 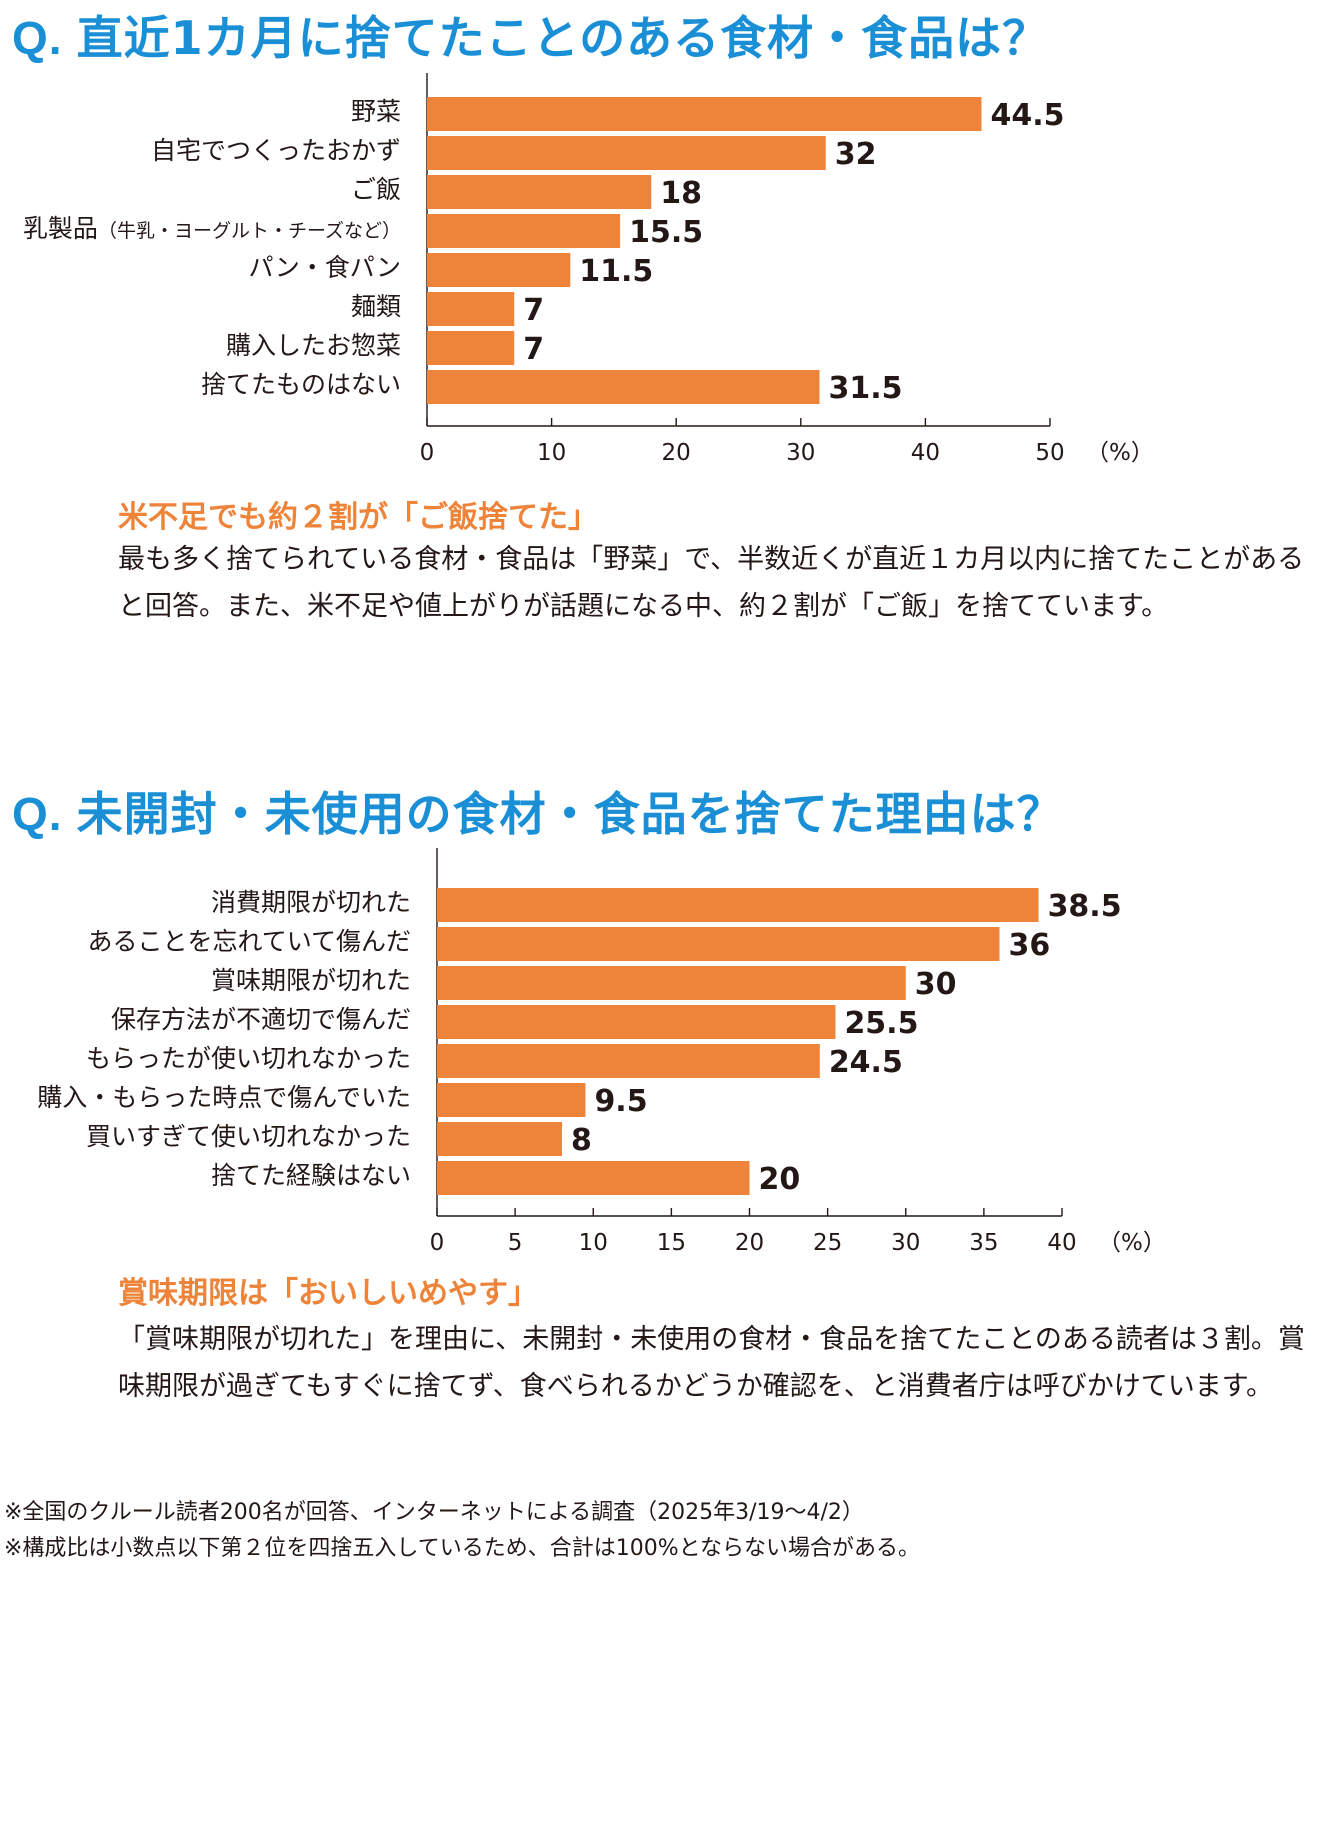 I want to click on category-label: パン・食パン, so click(x=324, y=267).